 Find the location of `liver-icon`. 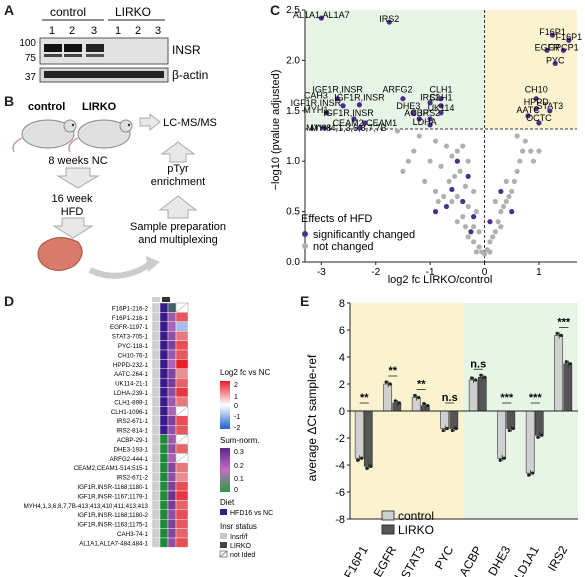

liver-icon is located at coordinates (60, 254).